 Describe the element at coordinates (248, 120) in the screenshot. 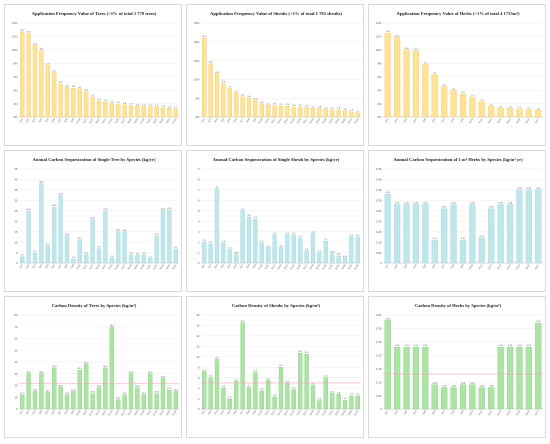

I see `x-category-label: Sp8` at that location.